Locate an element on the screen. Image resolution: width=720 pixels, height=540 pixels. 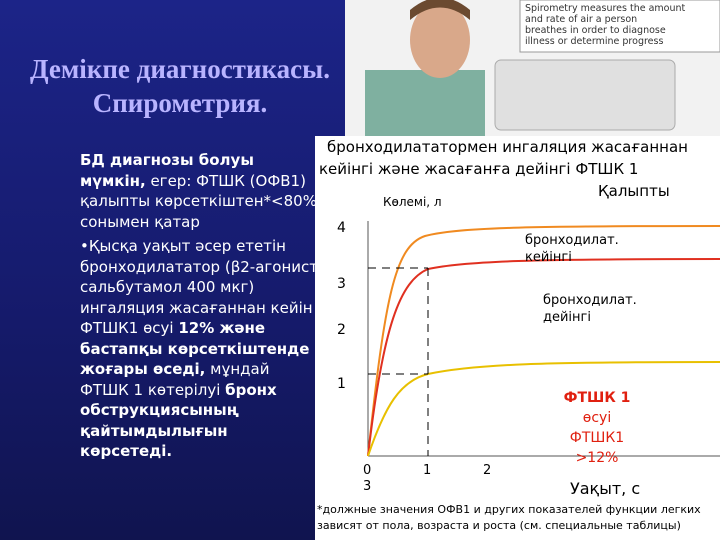
title-line: Спирометрия. is located at coordinates (180, 103).